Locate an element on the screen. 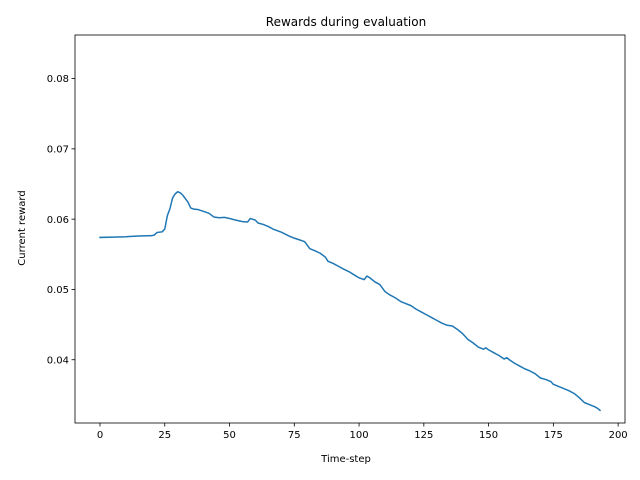 The height and width of the screenshot is (480, 640). x-tick-label: 175 is located at coordinates (553, 435).